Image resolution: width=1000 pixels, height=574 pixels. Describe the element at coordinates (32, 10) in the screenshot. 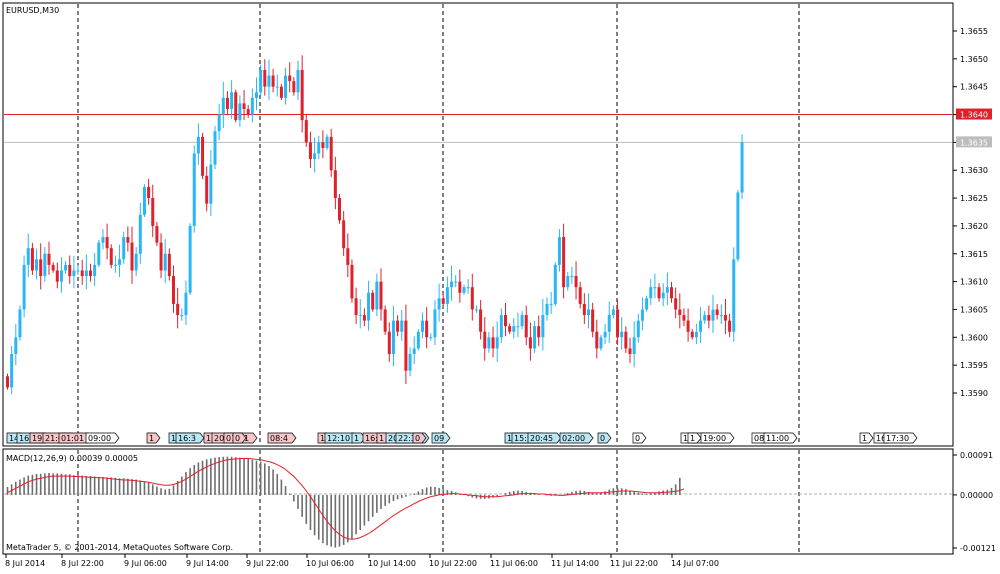

I see `symbol-title: EURUSD,M30` at that location.